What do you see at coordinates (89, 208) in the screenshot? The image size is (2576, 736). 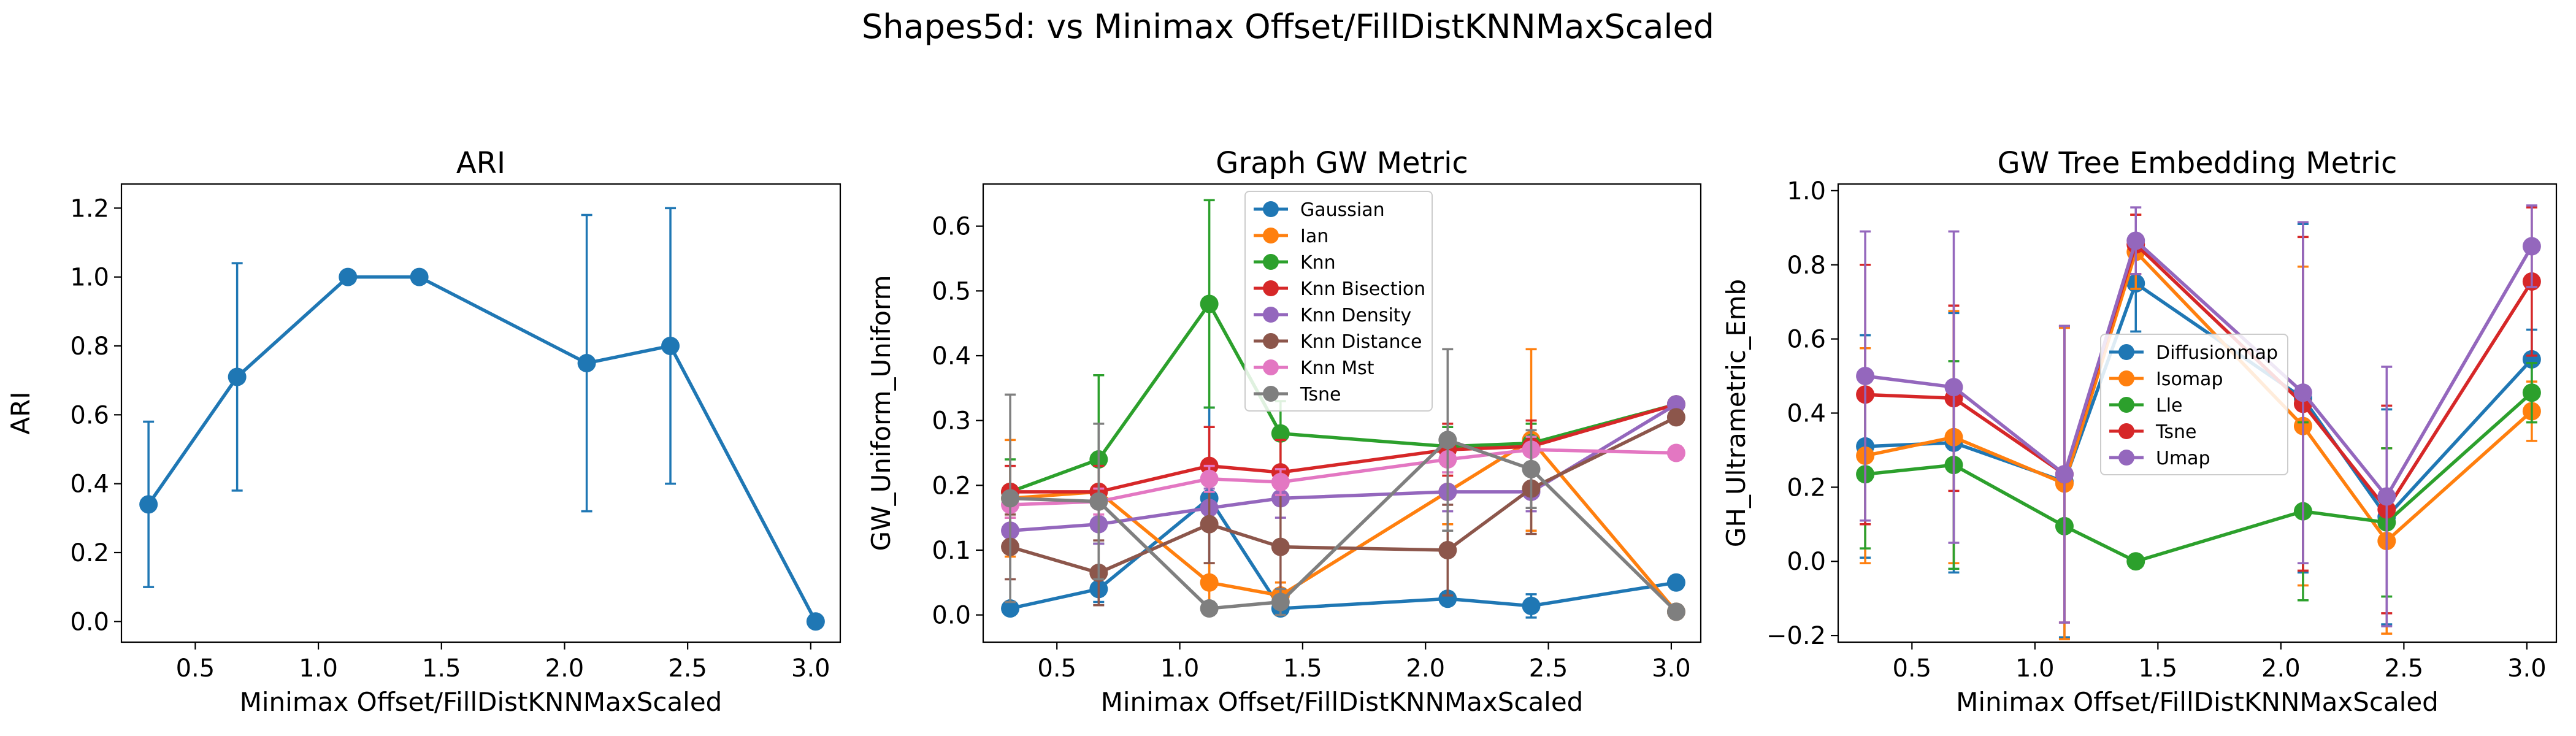 I see `y-tick-label: 1.2` at bounding box center [89, 208].